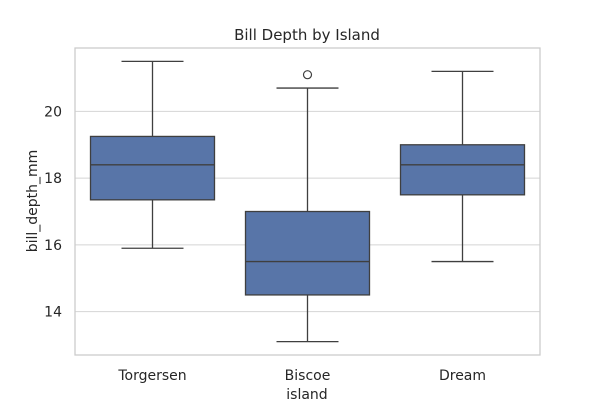  What do you see at coordinates (308, 376) in the screenshot?
I see `x-tick-label: Biscoe` at bounding box center [308, 376].